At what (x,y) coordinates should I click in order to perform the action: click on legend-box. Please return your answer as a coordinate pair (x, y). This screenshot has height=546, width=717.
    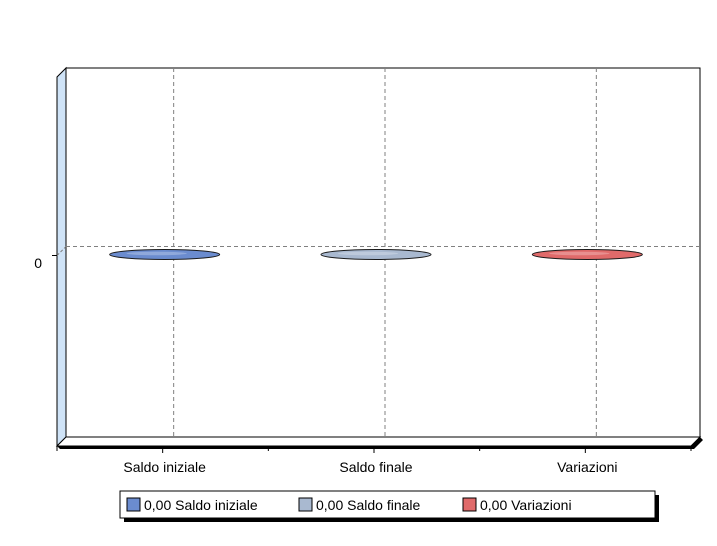
    Looking at the image, I should click on (387, 504).